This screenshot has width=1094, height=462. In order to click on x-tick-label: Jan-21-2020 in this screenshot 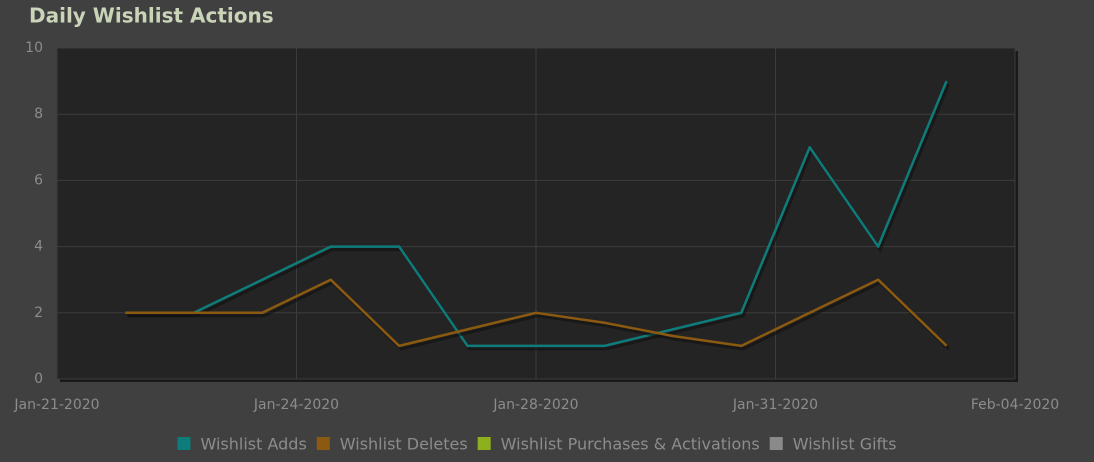, I will do `click(56, 405)`.